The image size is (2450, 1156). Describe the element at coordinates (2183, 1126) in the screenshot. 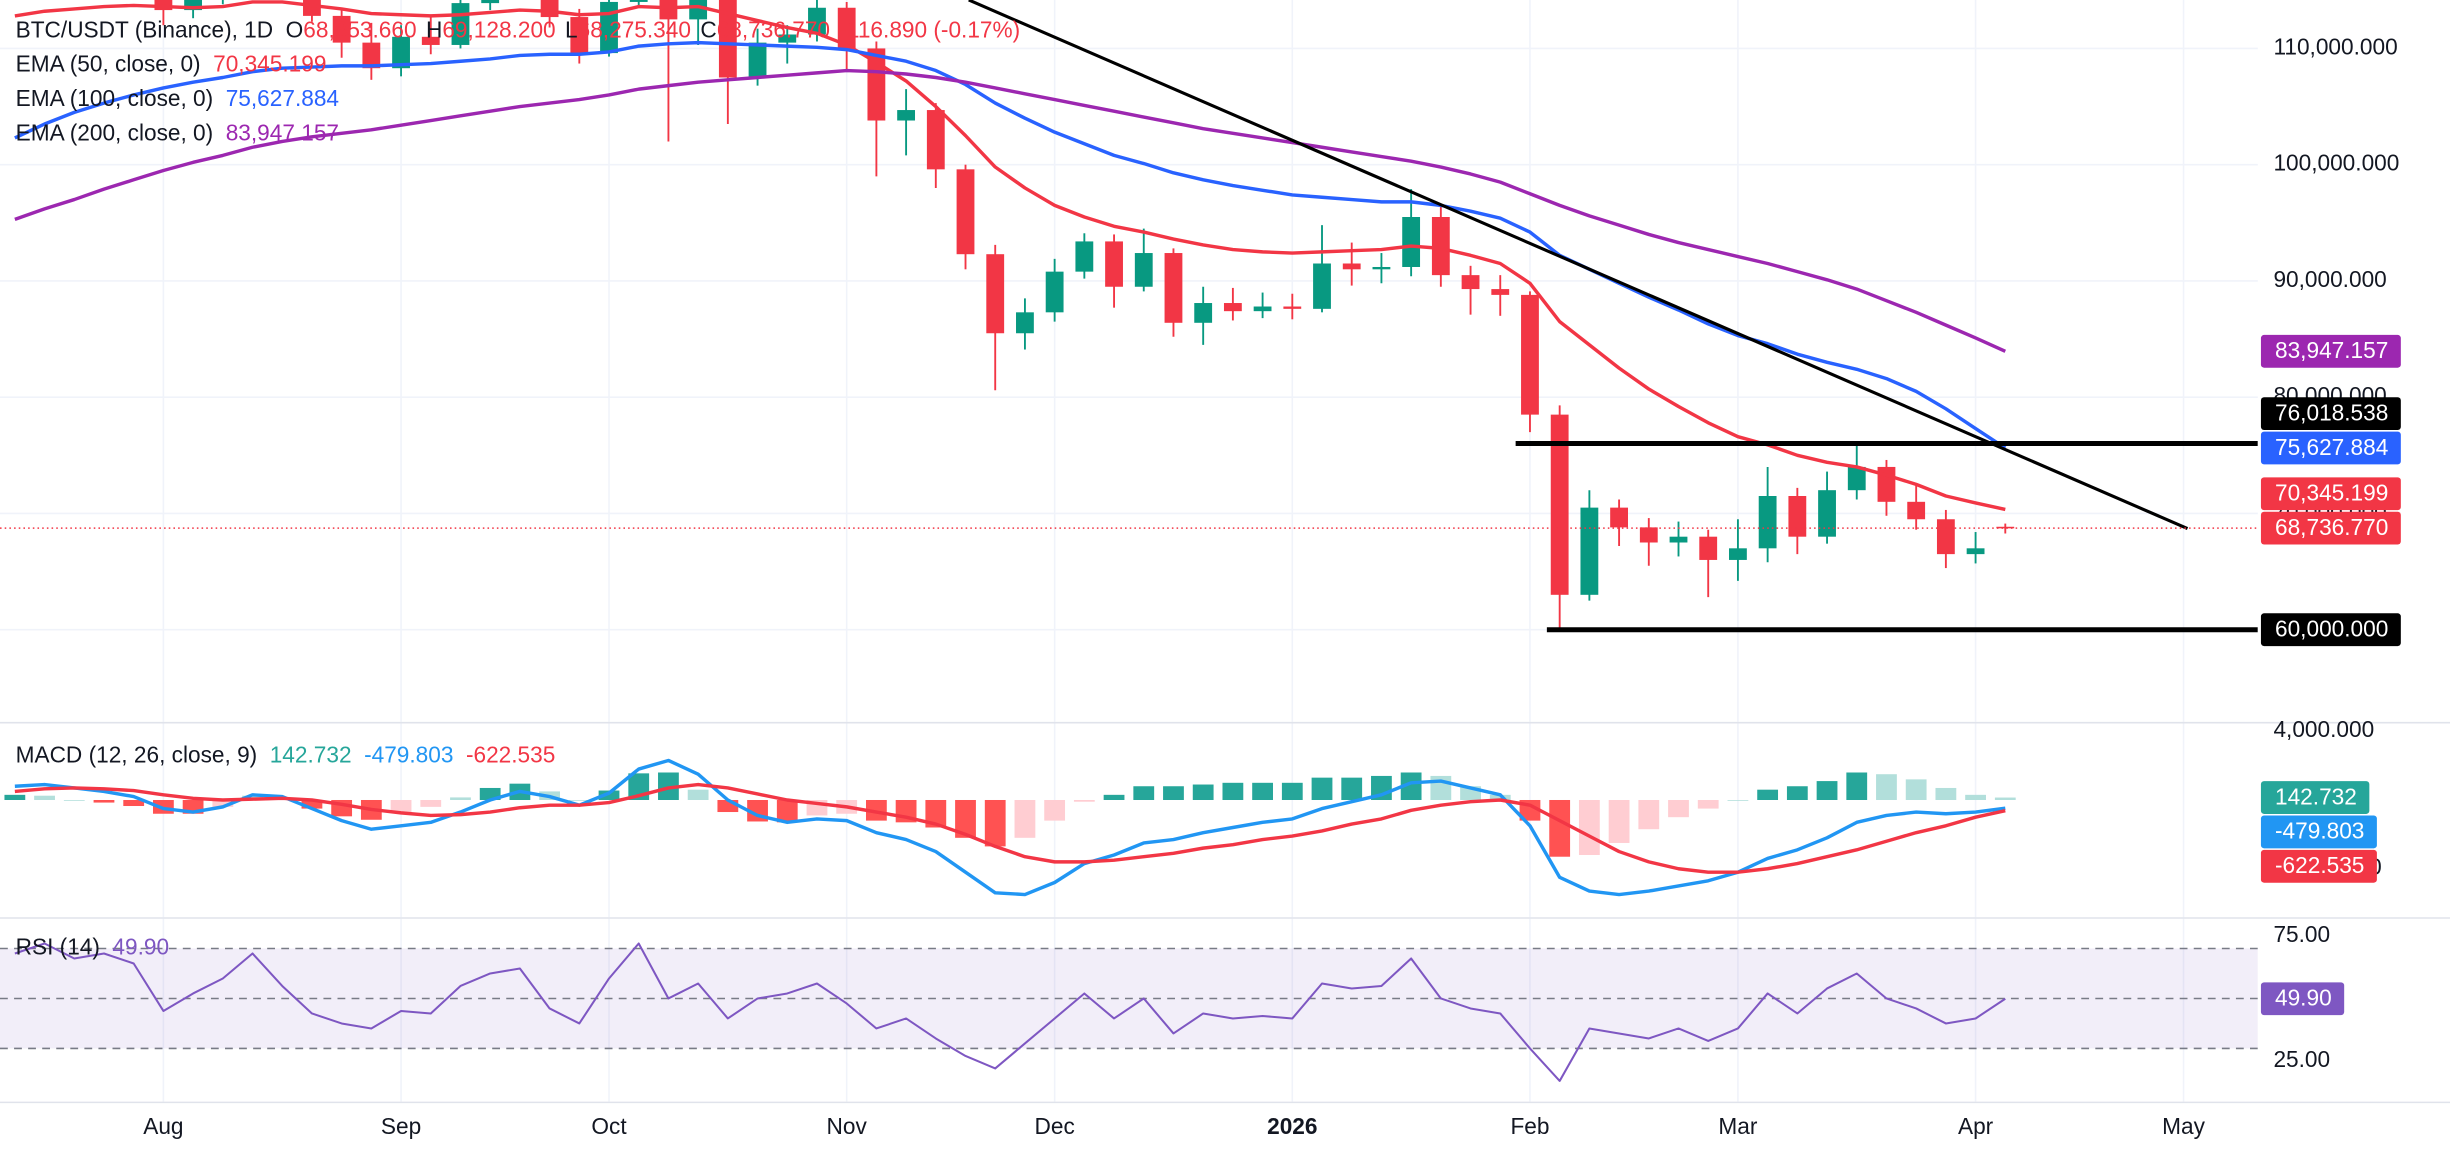

I see `x-tick-label: May` at that location.